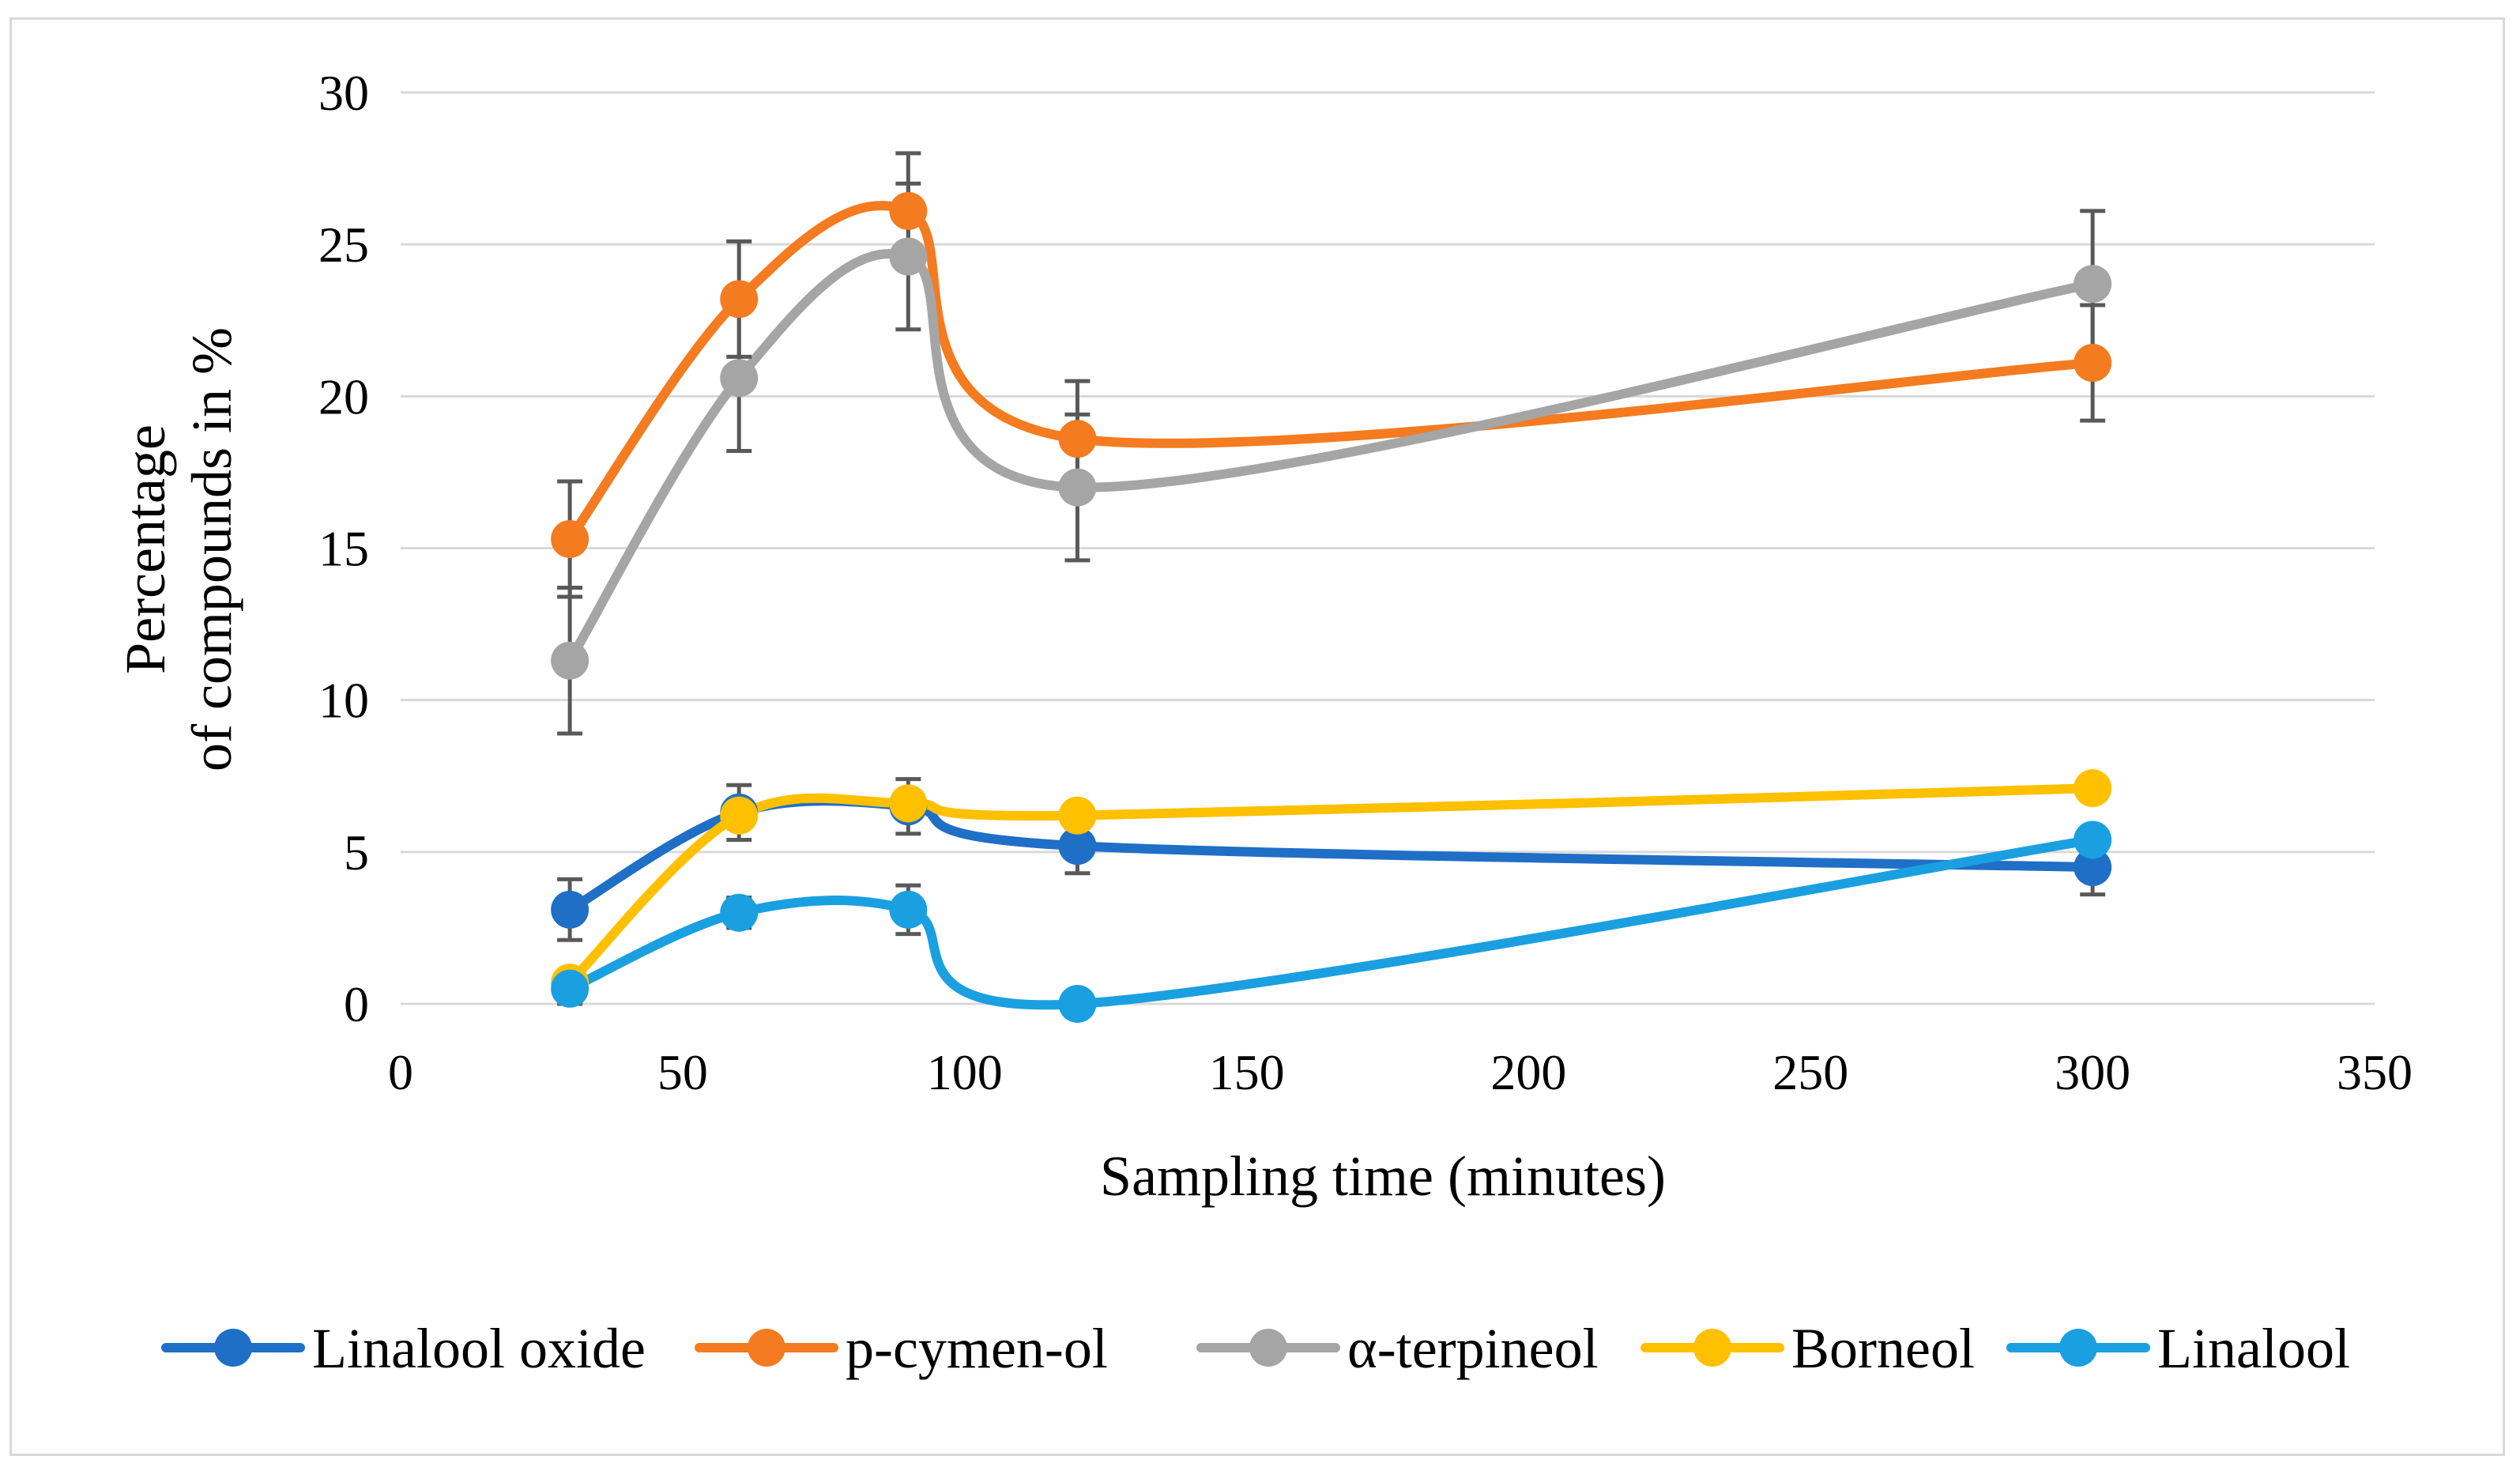  Describe the element at coordinates (479, 1348) in the screenshot. I see `legend-label: Linalool oxide` at that location.